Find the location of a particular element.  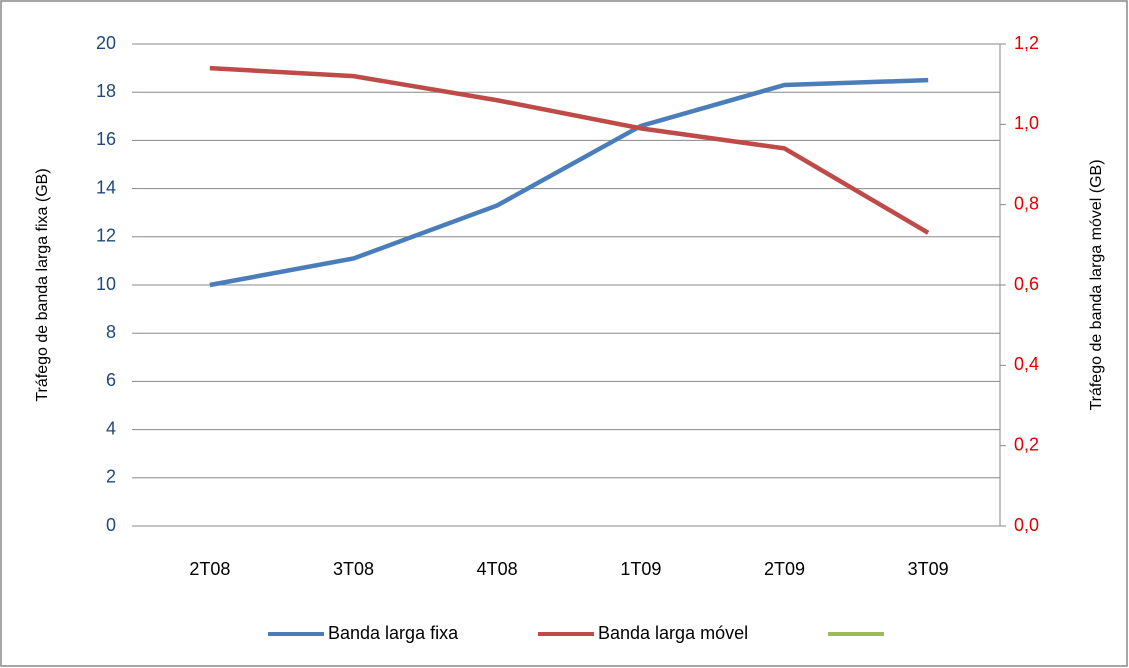

y-tick-label: 12 is located at coordinates (106, 236).